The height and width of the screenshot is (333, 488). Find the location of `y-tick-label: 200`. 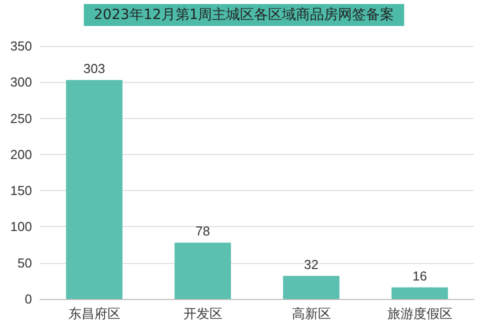

y-tick-label: 200 is located at coordinates (21, 154).